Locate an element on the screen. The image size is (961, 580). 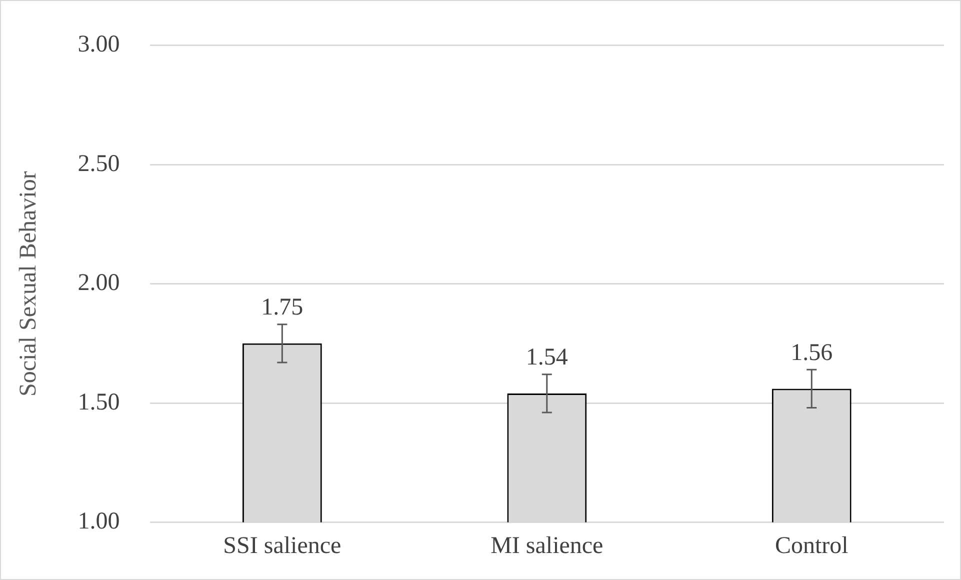
y-tick-label: 3.00 is located at coordinates (99, 45).